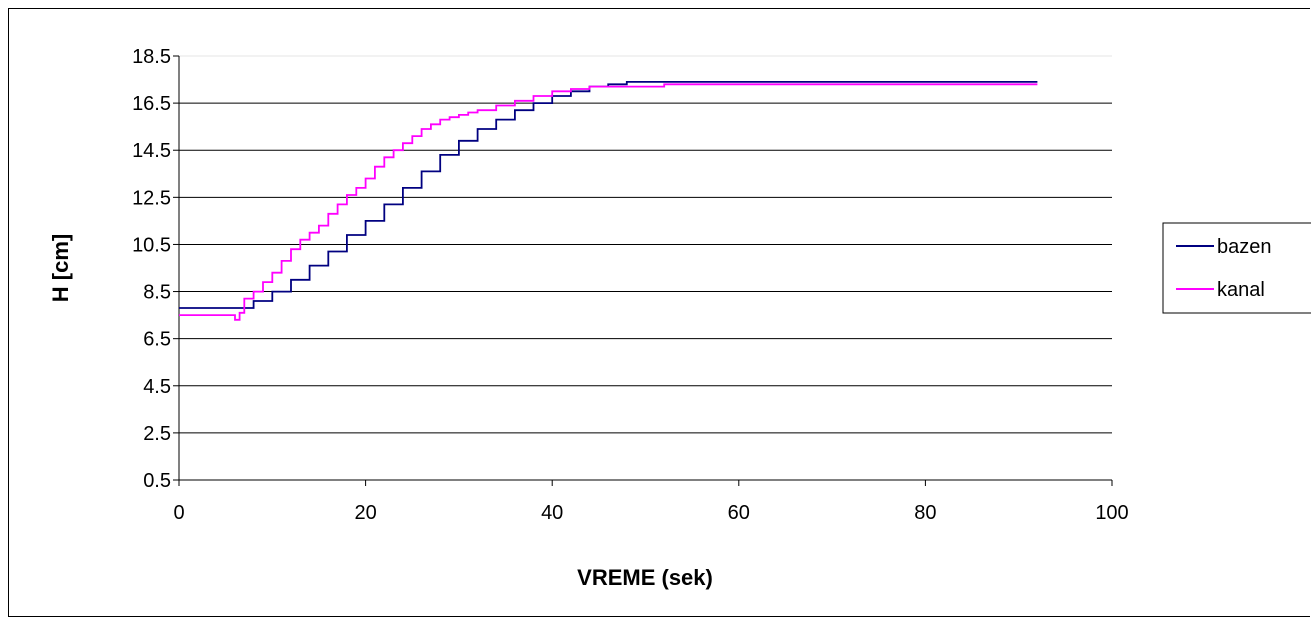  What do you see at coordinates (739, 513) in the screenshot?
I see `x-tick-label: 60` at bounding box center [739, 513].